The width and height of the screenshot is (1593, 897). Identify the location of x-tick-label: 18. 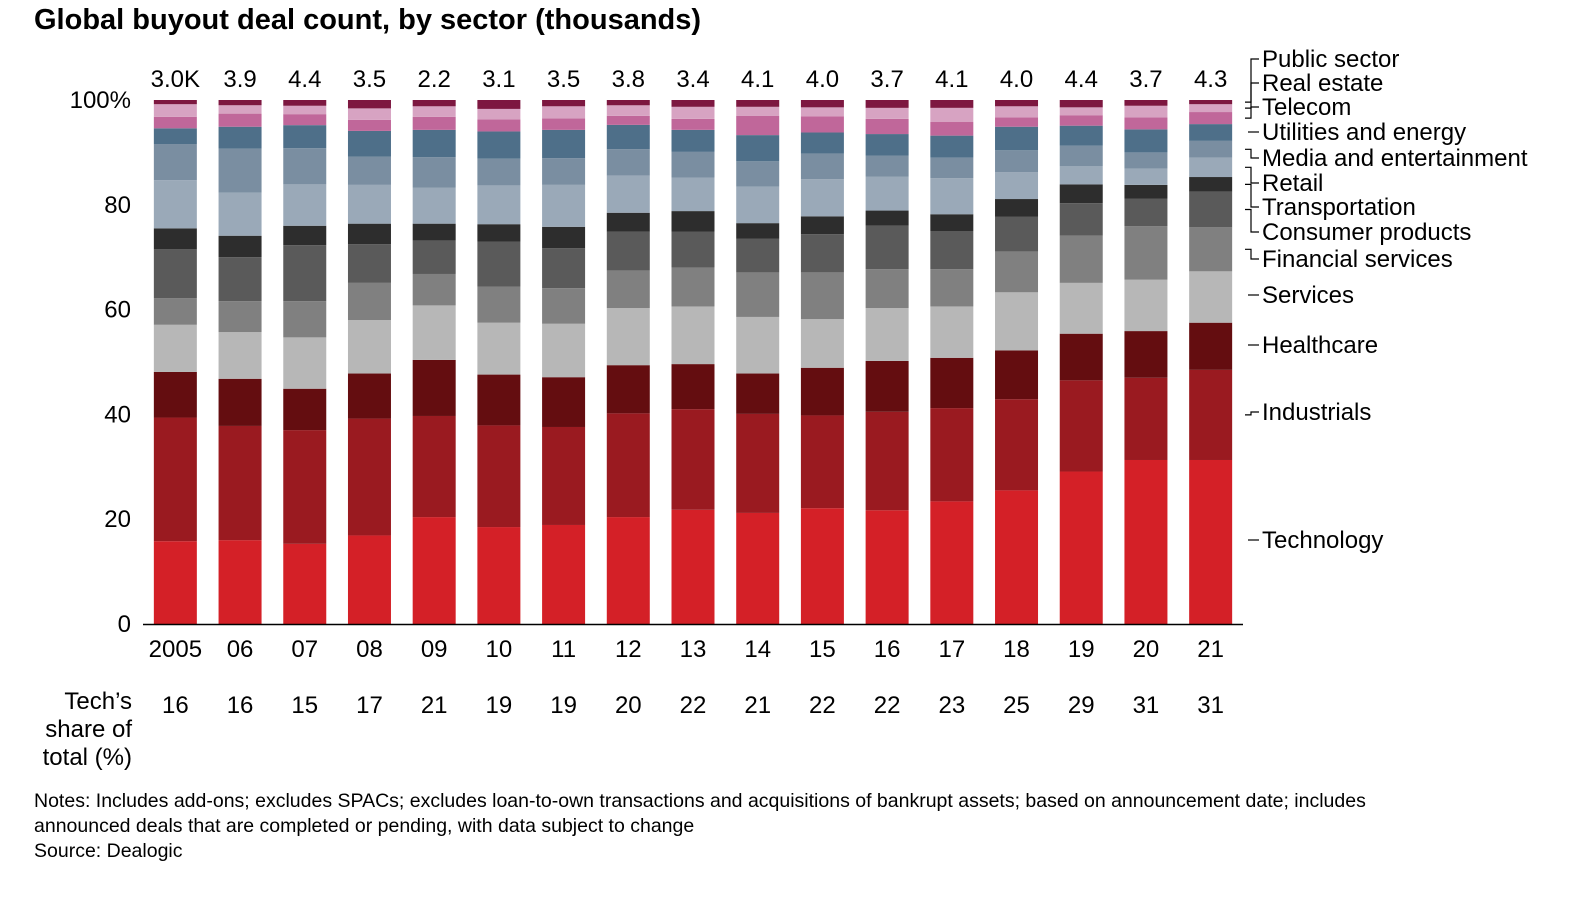
(1016, 649).